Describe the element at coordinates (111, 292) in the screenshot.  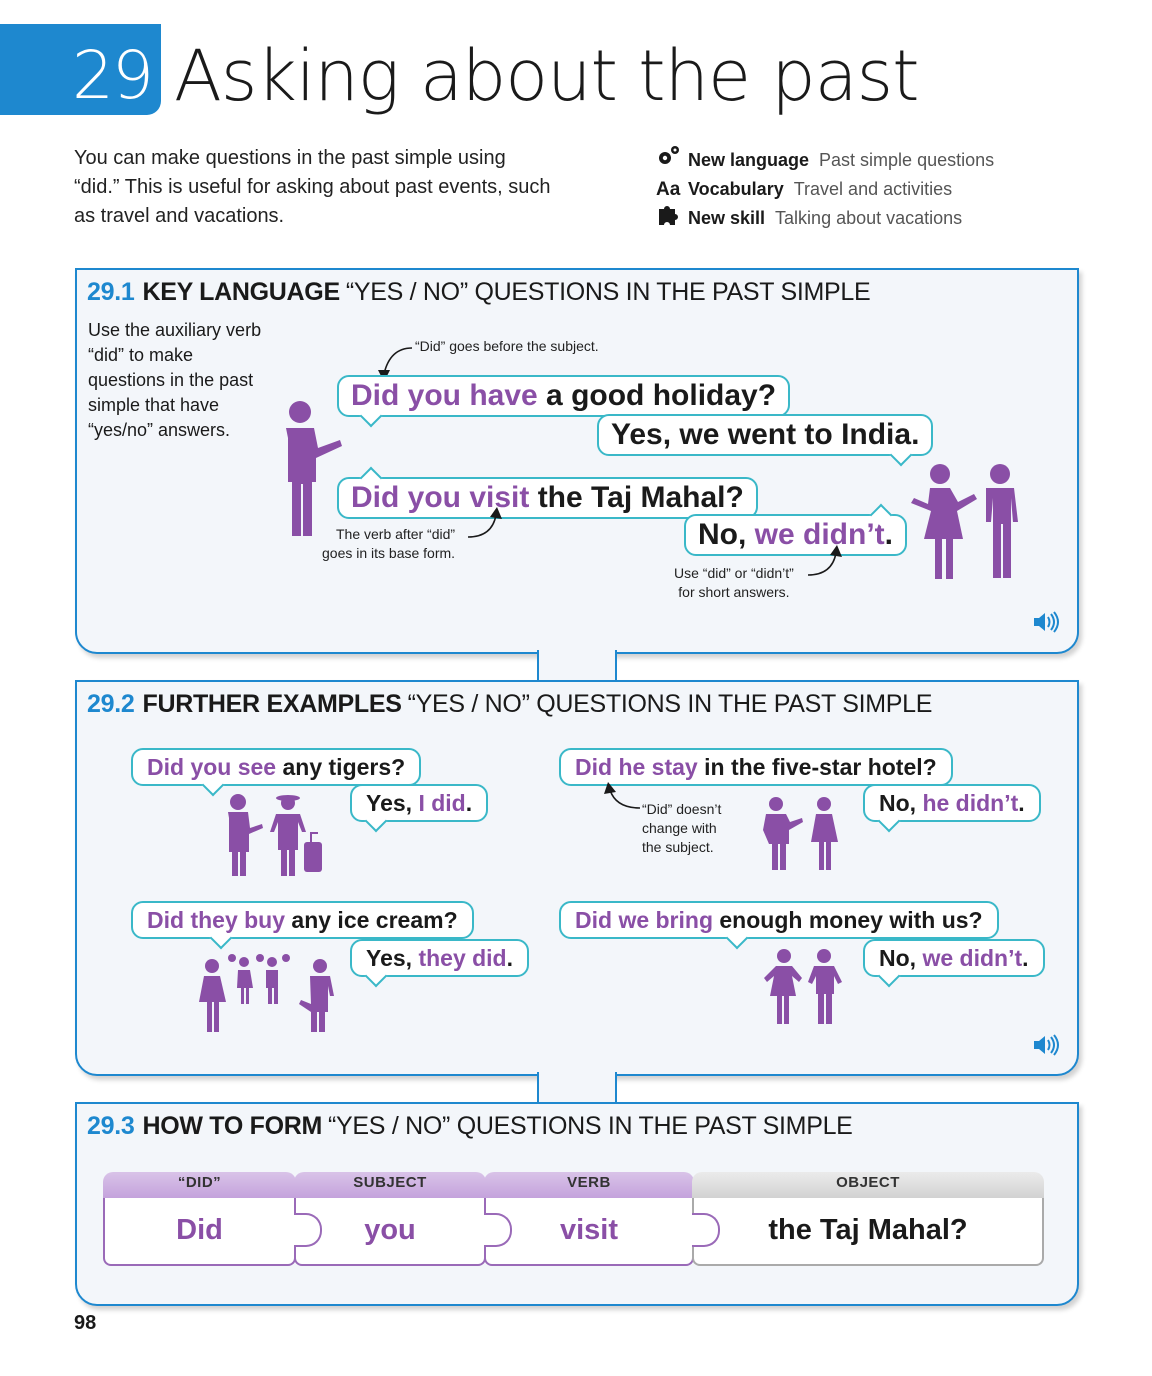
I see `section-number: 29.1` at that location.